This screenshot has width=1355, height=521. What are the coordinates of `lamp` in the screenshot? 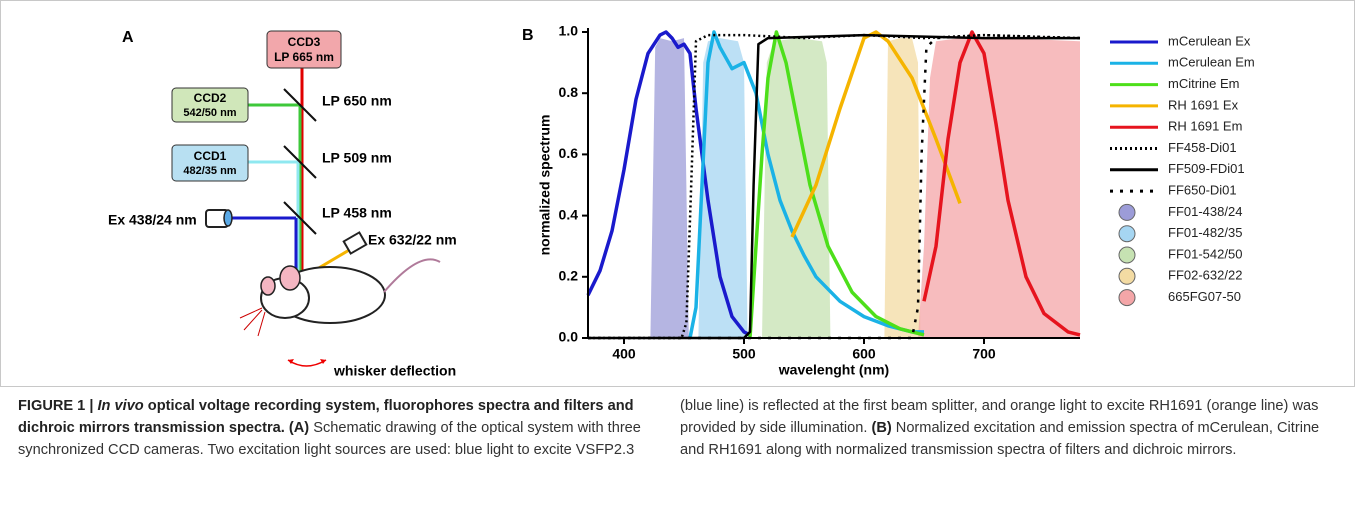 It's located at (355, 243).